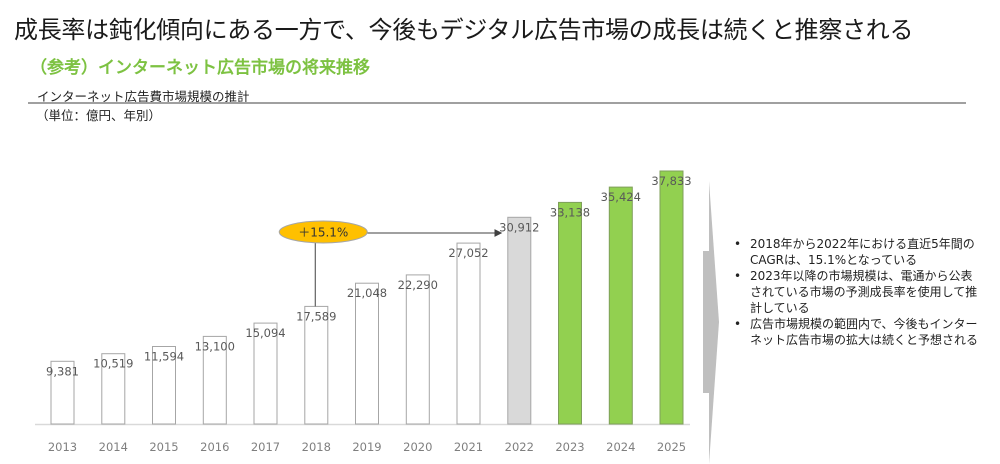 The width and height of the screenshot is (1000, 464). What do you see at coordinates (214, 380) in the screenshot?
I see `bar-2016` at bounding box center [214, 380].